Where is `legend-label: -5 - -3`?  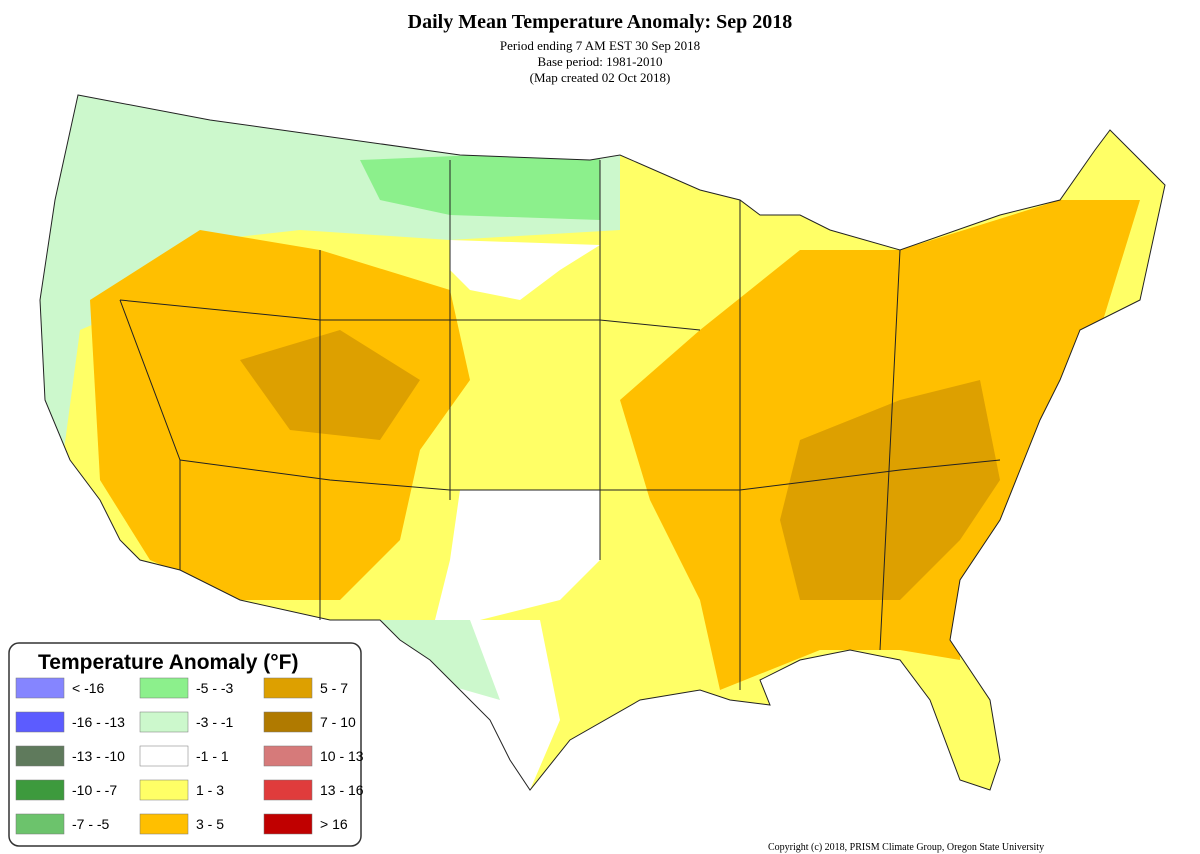 legend-label: -5 - -3 is located at coordinates (215, 688).